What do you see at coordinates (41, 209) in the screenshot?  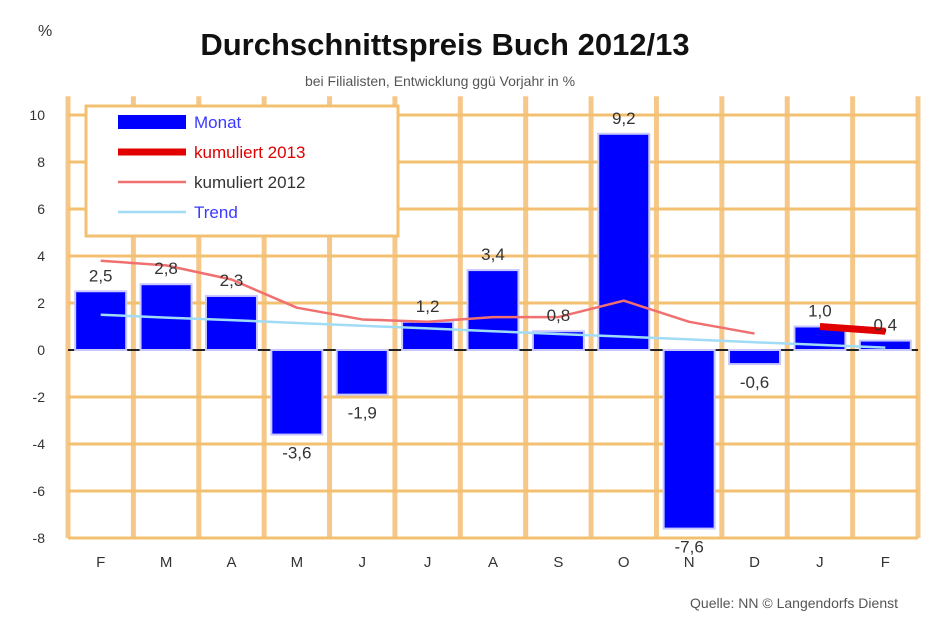 I see `y-tick-label: 6` at bounding box center [41, 209].